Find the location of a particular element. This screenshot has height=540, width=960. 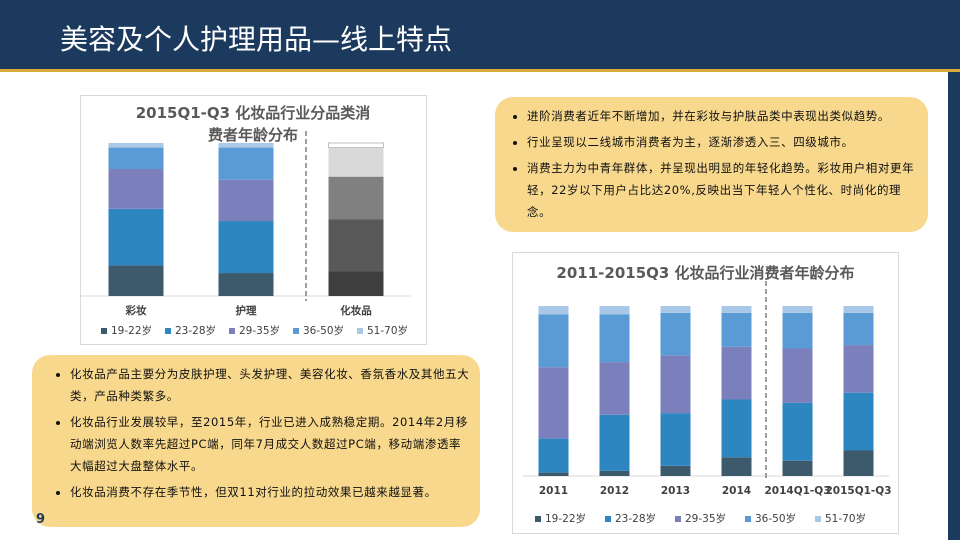

note: 进阶消费者近年不断增加，并在彩妆与护肤品类中表现出类似趋势。 is located at coordinates (723, 116).